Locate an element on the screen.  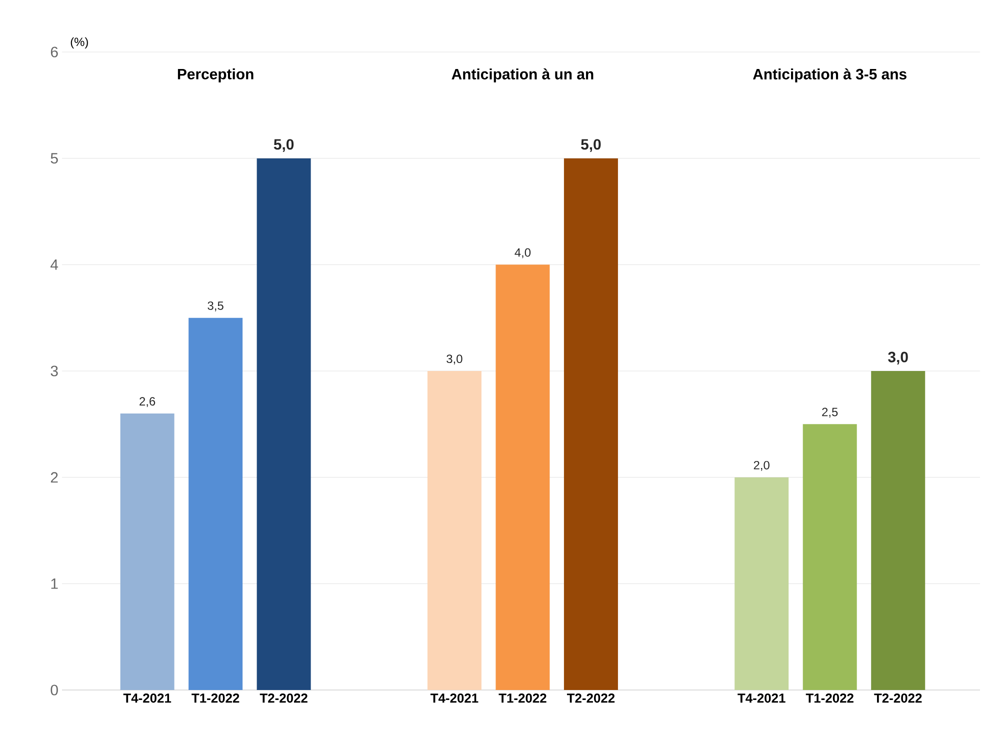
y-tick-label: 2 is located at coordinates (54, 477).